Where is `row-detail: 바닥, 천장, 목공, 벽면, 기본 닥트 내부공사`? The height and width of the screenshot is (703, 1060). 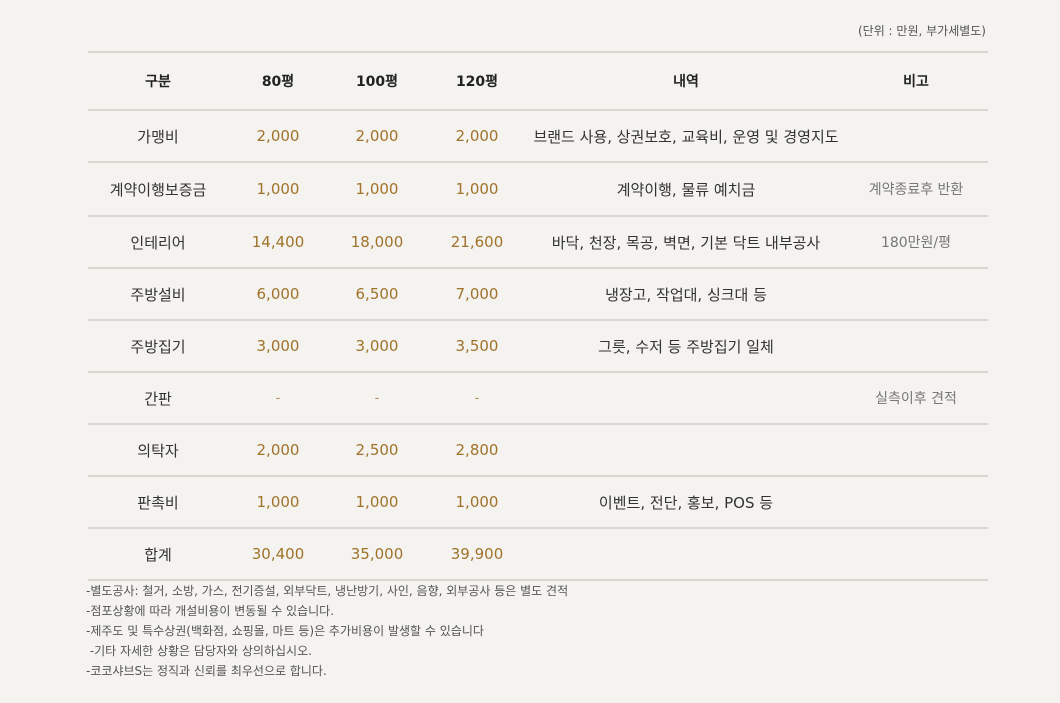
row-detail: 바닥, 천장, 목공, 벽면, 기본 닥트 내부공사 is located at coordinates (686, 242).